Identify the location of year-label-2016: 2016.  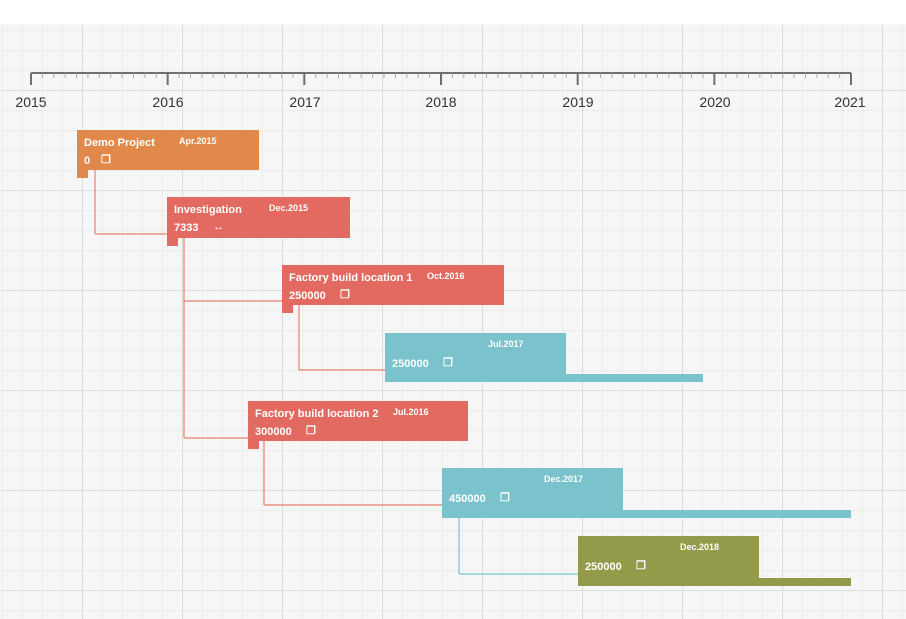
(168, 102).